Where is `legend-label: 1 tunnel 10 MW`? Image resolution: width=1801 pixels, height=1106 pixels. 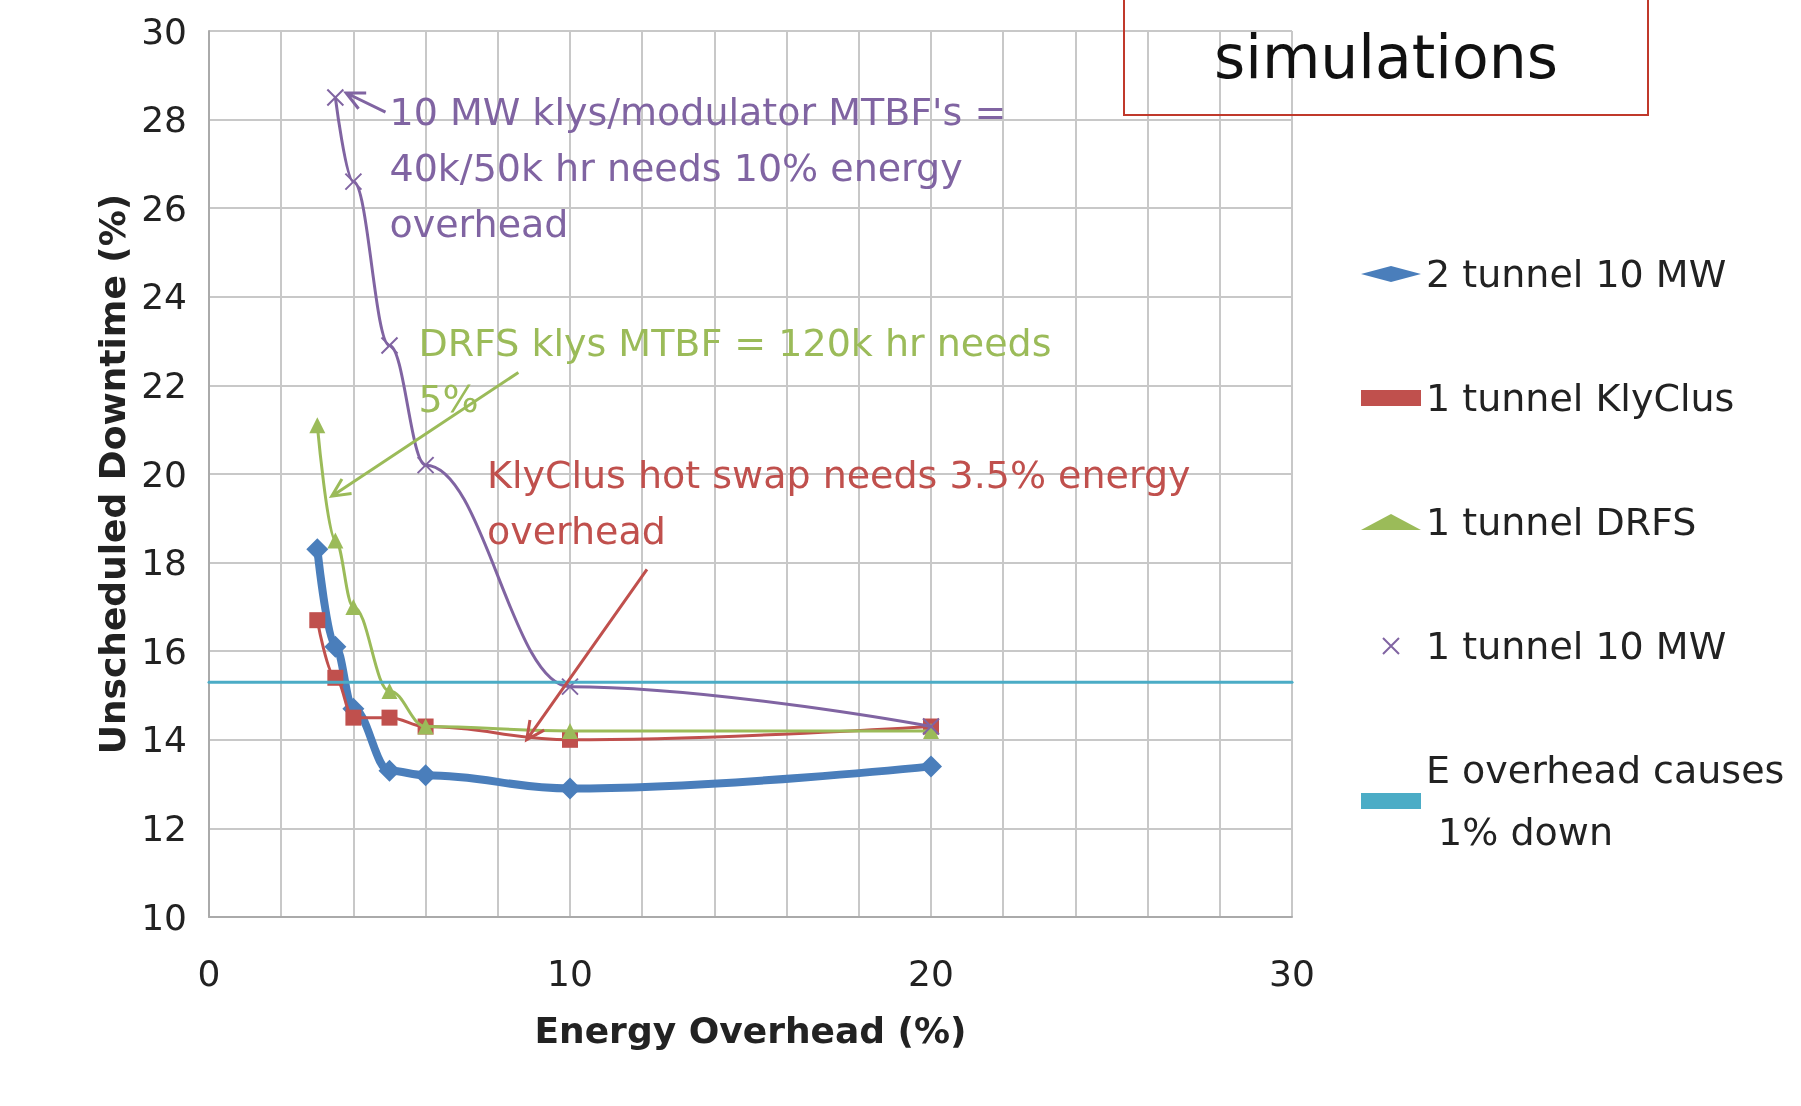 legend-label: 1 tunnel 10 MW is located at coordinates (1576, 646).